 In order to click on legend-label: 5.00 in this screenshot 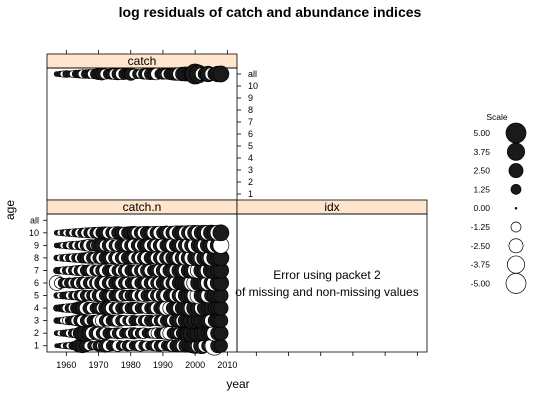, I will do `click(481, 133)`.